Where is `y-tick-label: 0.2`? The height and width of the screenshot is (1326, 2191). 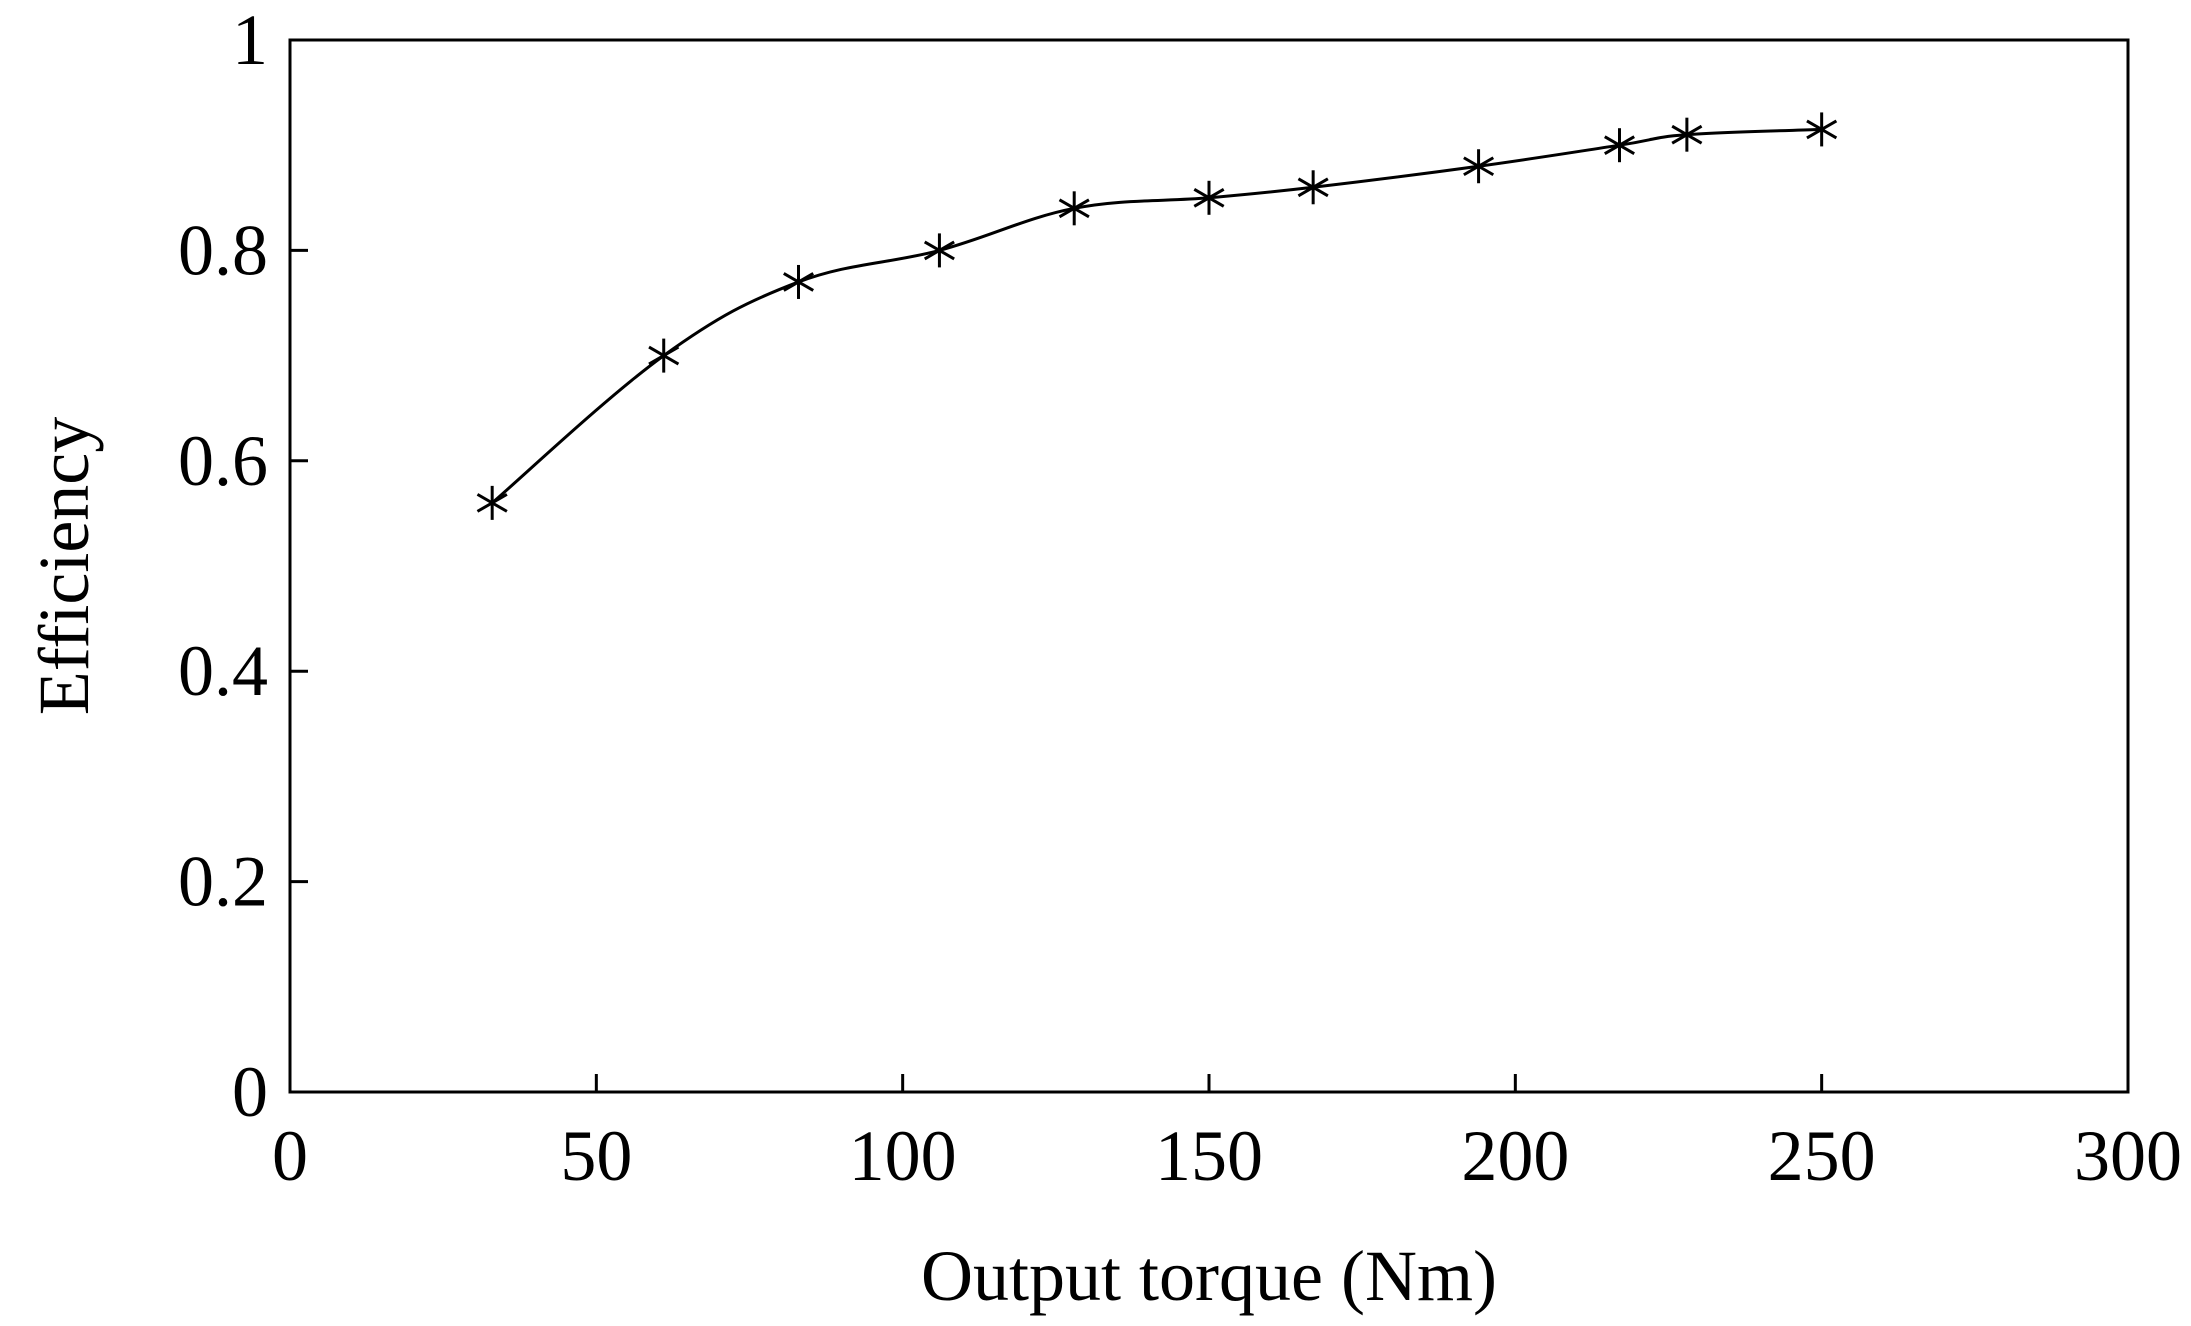
y-tick-label: 0.2 is located at coordinates (223, 882).